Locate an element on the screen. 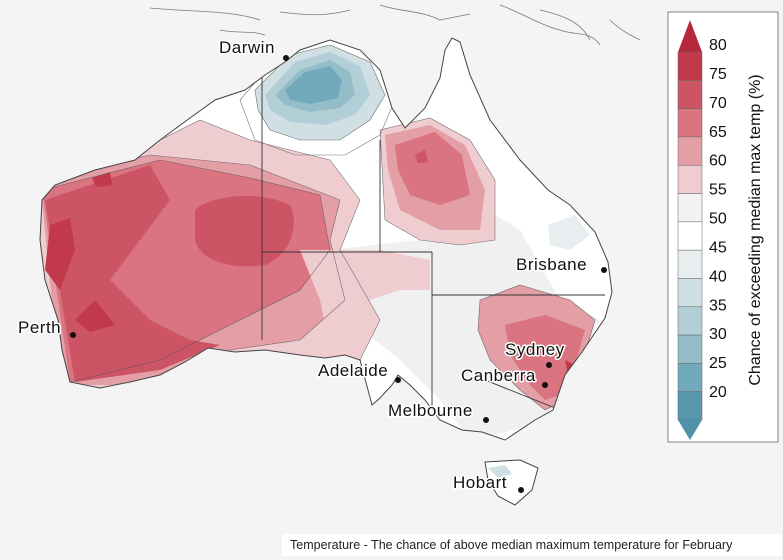 The image size is (783, 560). city-label-hobart: Hobart is located at coordinates (480, 482).